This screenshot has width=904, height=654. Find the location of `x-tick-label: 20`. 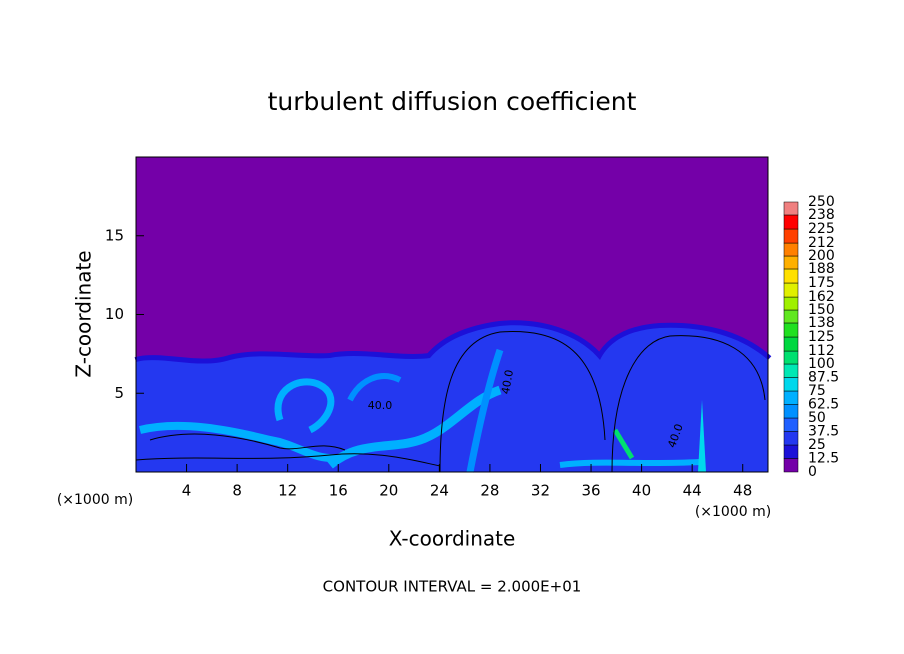

x-tick-label: 20 is located at coordinates (388, 491).